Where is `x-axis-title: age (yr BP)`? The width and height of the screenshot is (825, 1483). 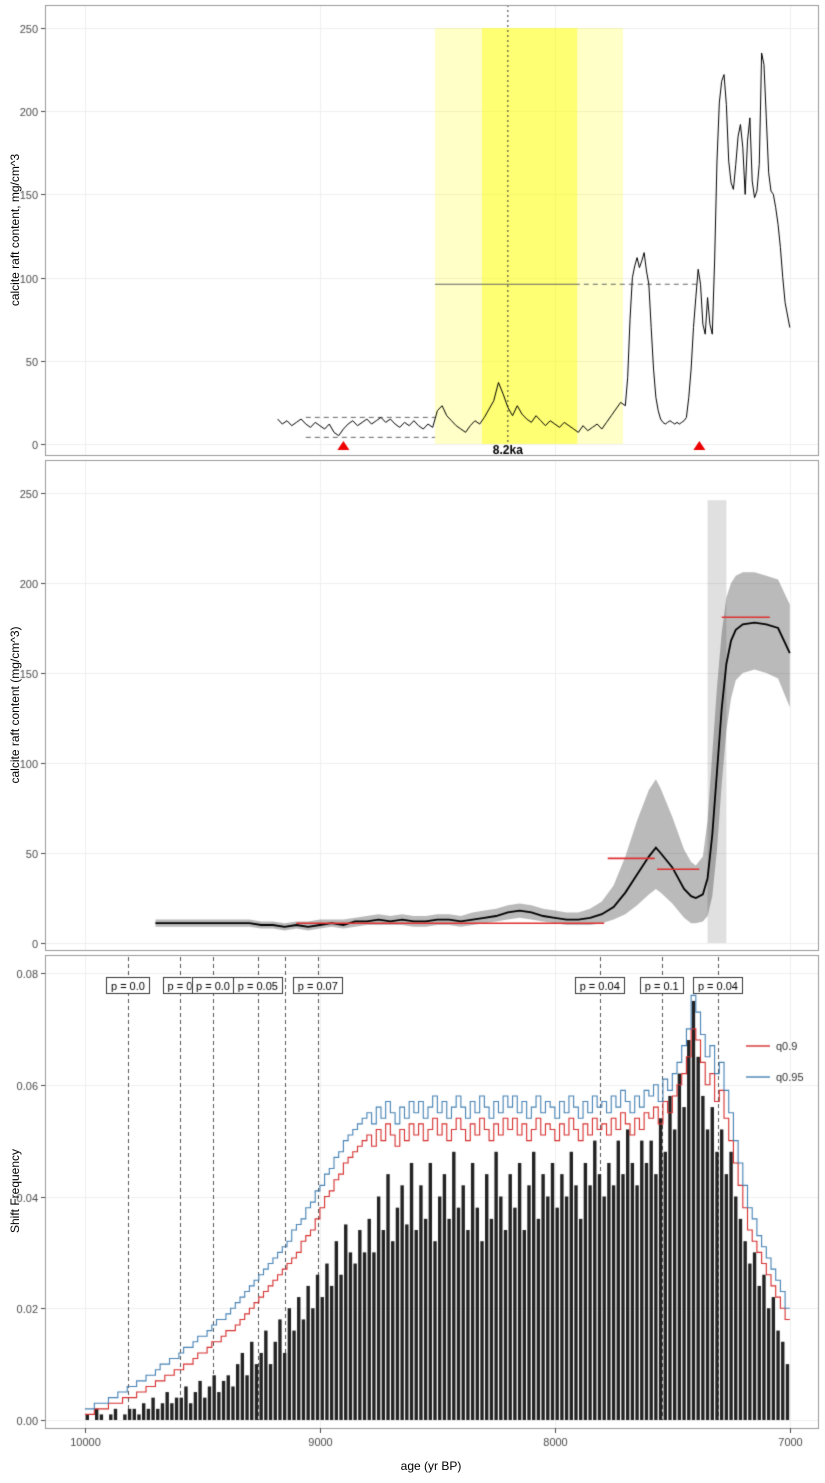
x-axis-title: age (yr BP) is located at coordinates (431, 1466).